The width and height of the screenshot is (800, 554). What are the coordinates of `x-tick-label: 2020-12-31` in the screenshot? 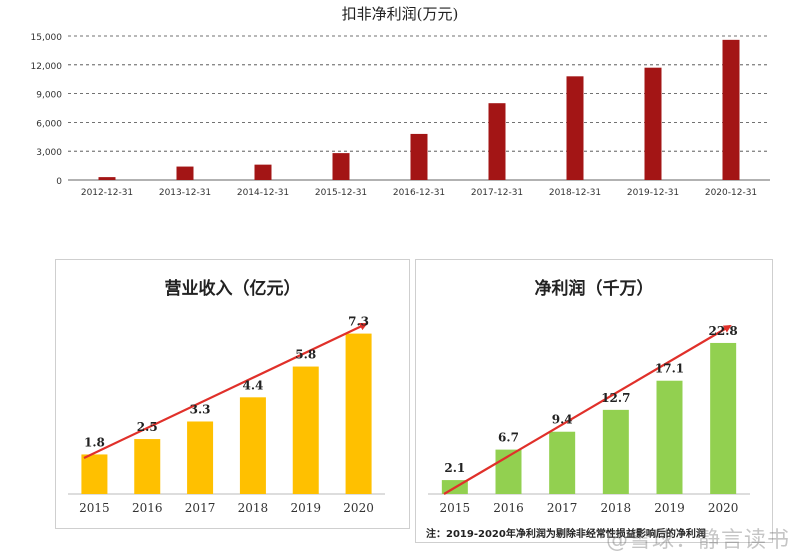 It's located at (731, 193).